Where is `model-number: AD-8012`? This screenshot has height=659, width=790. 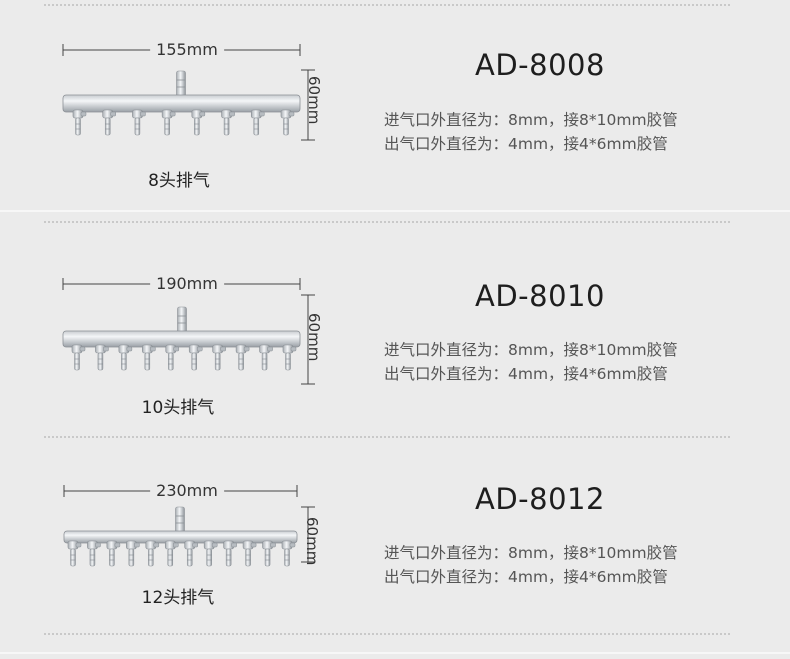
model-number: AD-8012 is located at coordinates (540, 499).